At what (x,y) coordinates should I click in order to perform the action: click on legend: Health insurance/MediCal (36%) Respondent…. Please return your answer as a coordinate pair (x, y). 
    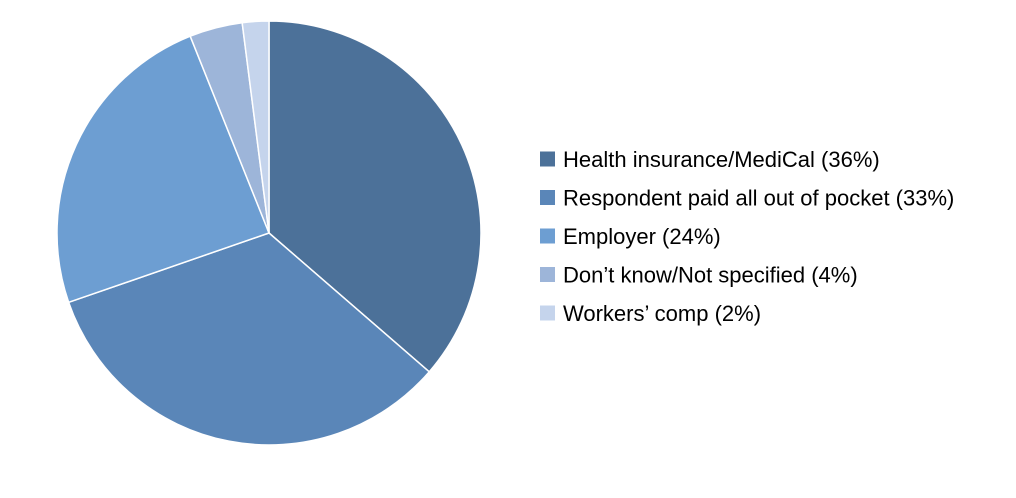
    Looking at the image, I should click on (747, 236).